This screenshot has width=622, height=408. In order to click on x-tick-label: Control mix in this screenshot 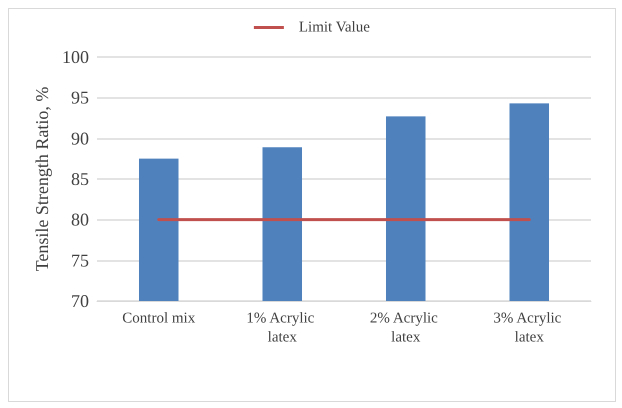, I will do `click(159, 318)`.